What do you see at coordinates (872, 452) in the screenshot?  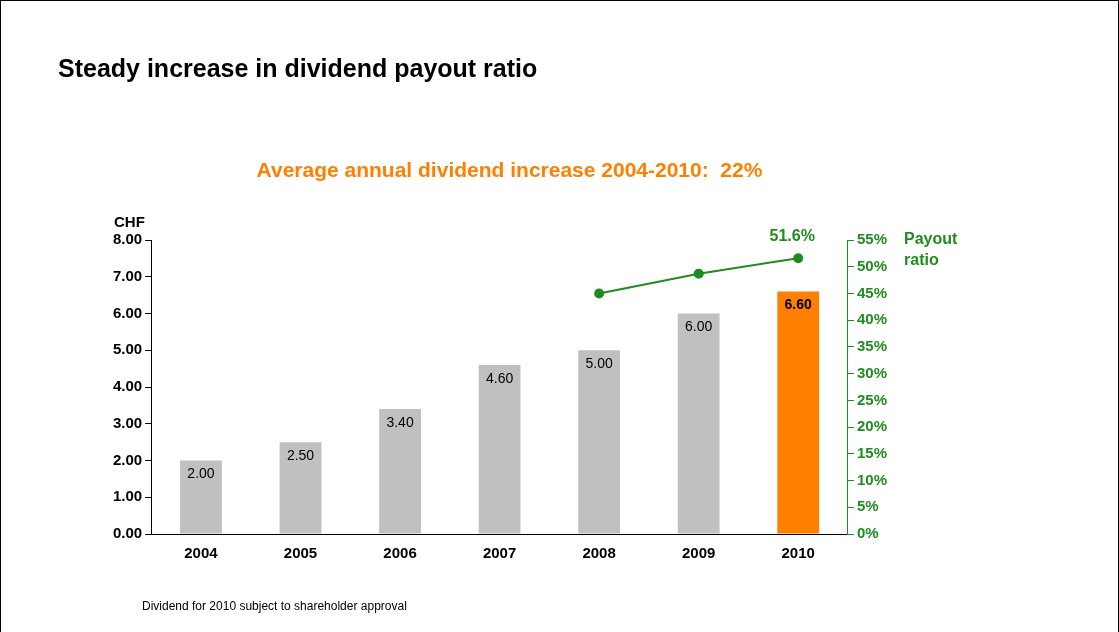 I see `y2-tick-label: 15%` at bounding box center [872, 452].